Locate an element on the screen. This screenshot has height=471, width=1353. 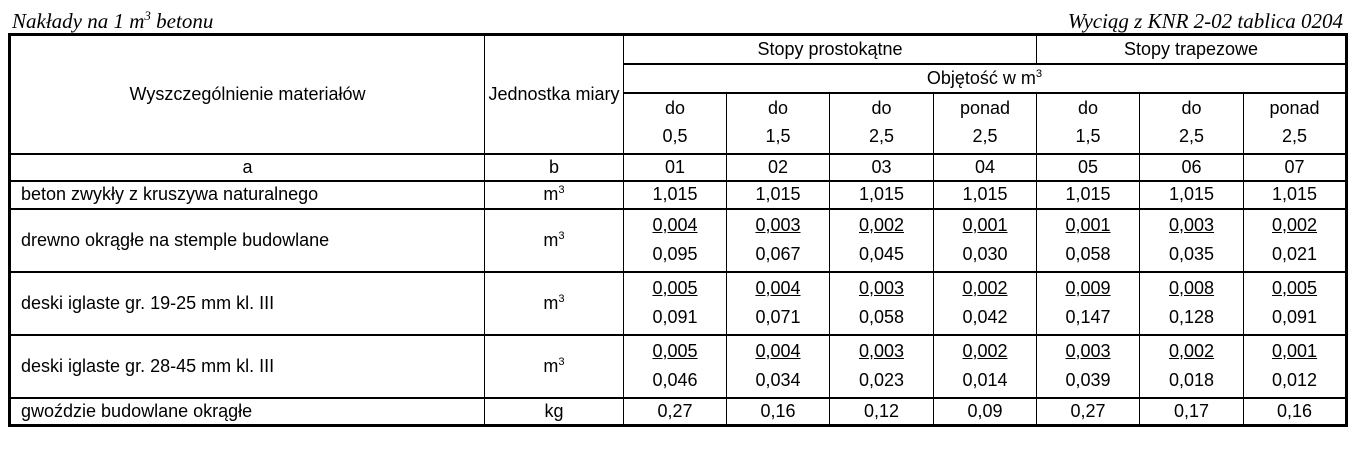
value-cell: 0,005 0,046 is located at coordinates (675, 366).